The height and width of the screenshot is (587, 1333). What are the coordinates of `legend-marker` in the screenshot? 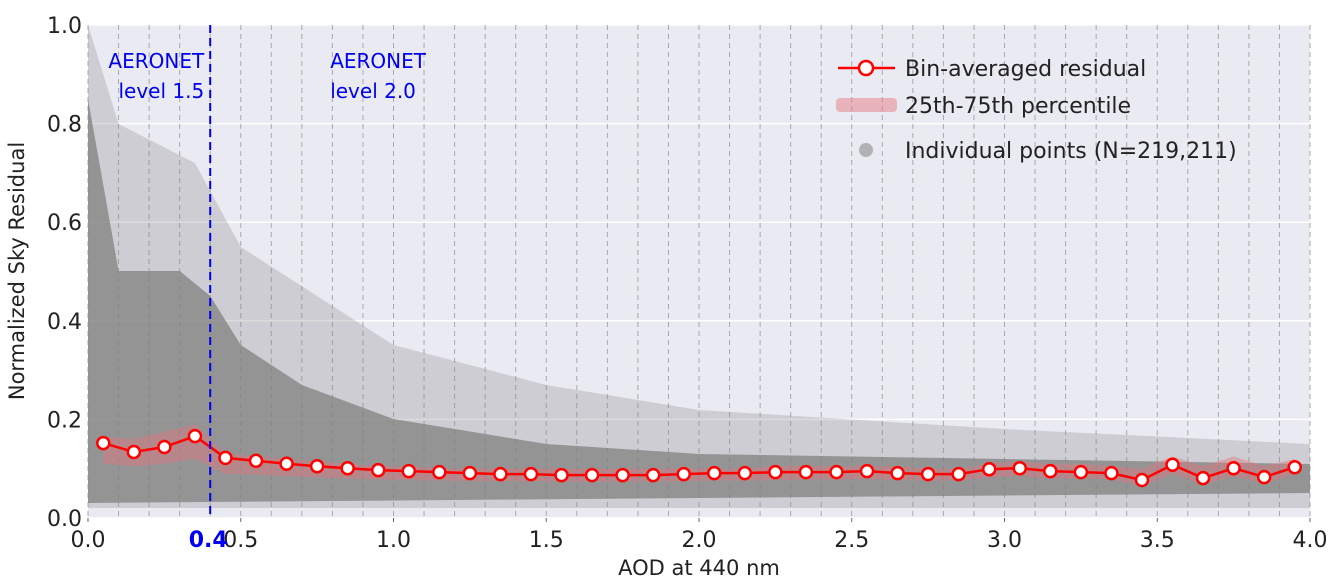 It's located at (866, 68).